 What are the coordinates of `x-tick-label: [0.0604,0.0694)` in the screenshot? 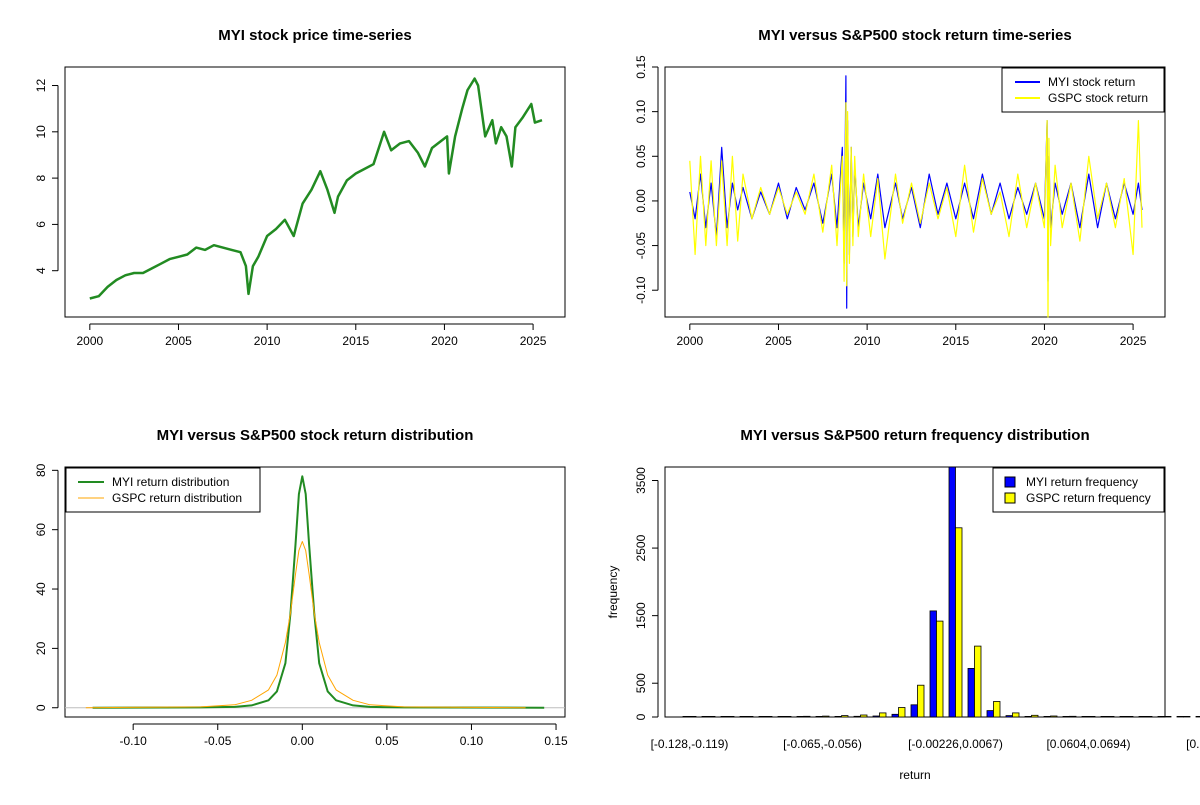 It's located at (1088, 744).